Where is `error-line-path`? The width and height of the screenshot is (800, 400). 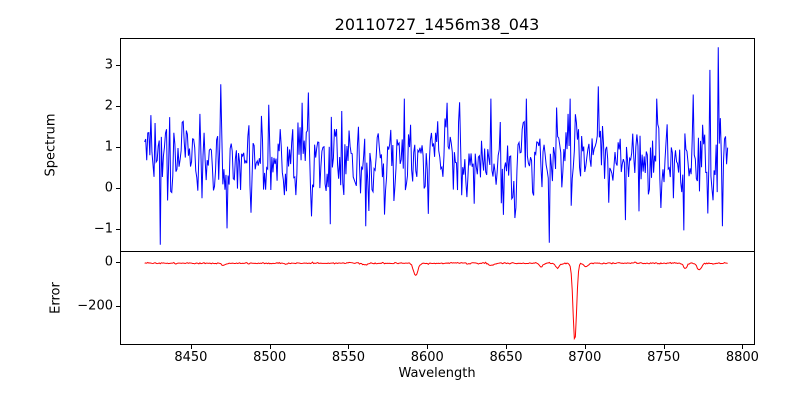
error-line-path is located at coordinates (436, 301).